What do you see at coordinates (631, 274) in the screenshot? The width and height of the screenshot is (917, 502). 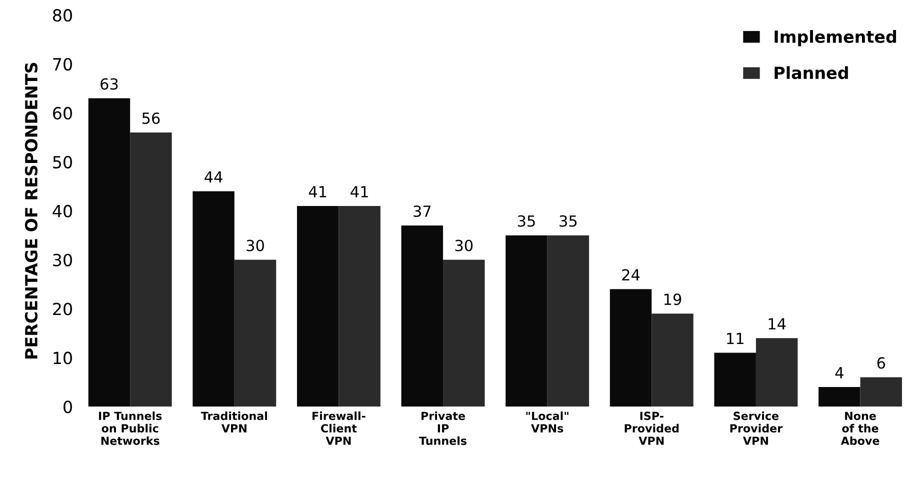 I see `data-label: 24` at bounding box center [631, 274].